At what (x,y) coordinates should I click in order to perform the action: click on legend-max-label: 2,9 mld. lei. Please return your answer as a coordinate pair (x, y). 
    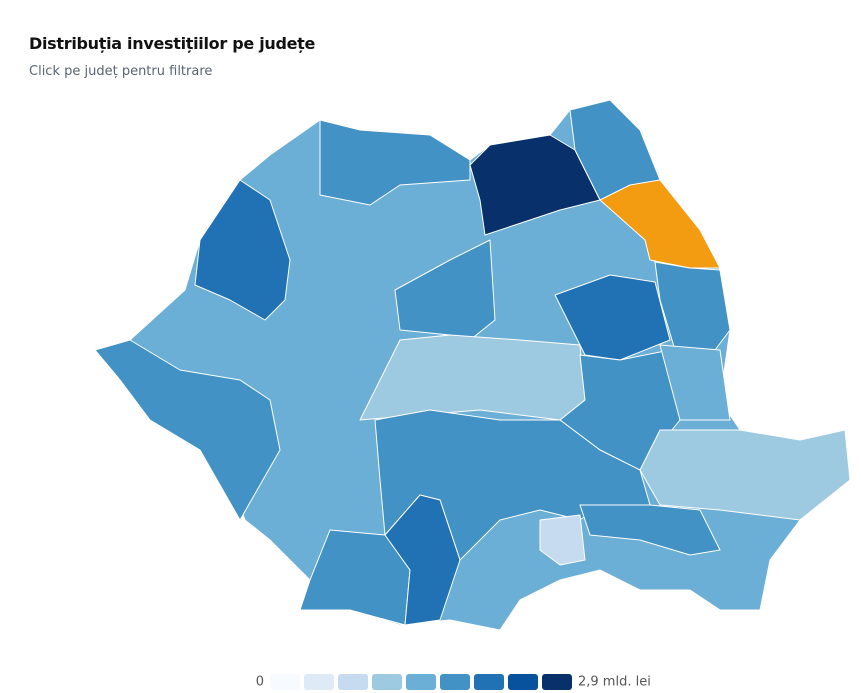
    Looking at the image, I should click on (614, 682).